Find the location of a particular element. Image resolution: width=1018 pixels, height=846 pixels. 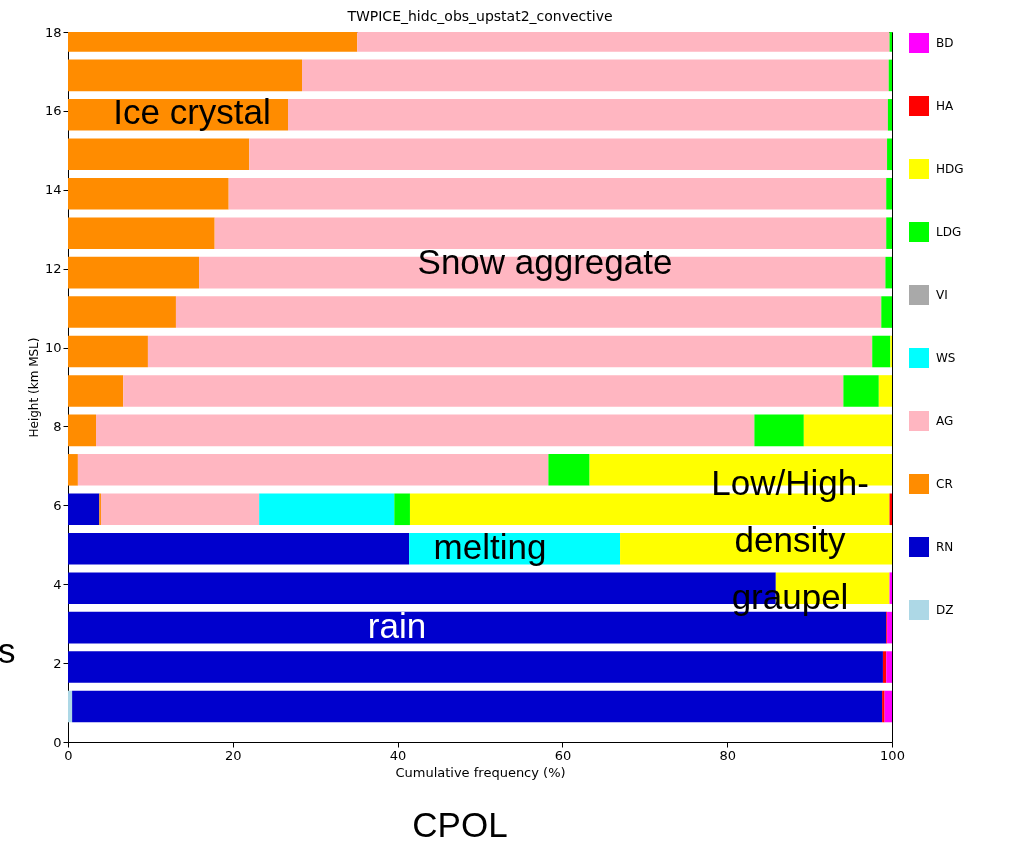

legend-label: WS is located at coordinates (946, 358).